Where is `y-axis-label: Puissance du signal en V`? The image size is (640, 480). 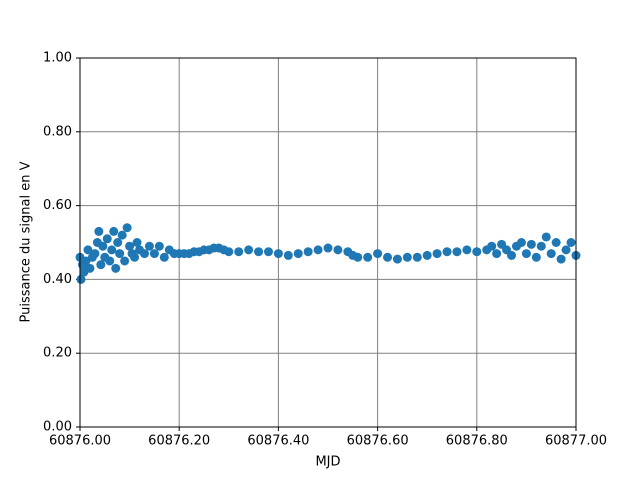
y-axis-label: Puissance du signal en V is located at coordinates (26, 241).